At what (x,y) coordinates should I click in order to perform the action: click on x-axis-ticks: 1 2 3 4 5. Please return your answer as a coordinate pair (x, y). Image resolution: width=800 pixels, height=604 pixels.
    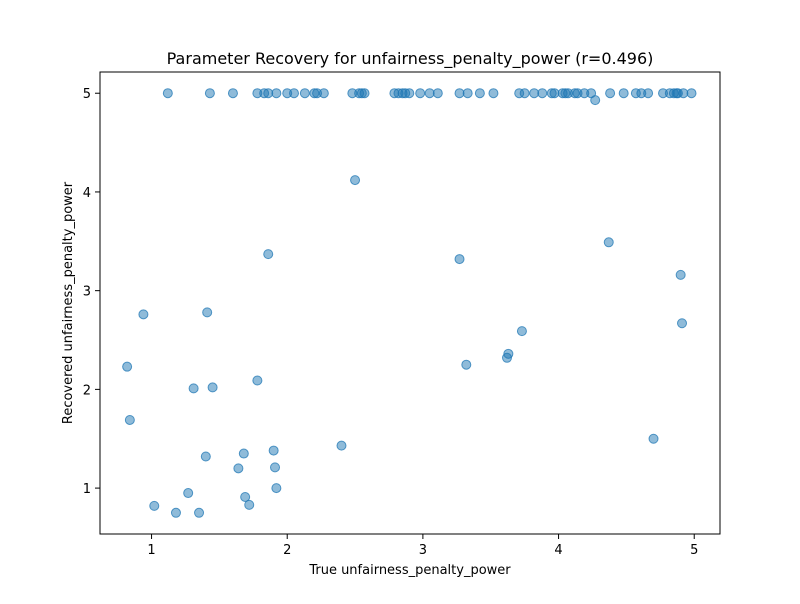
    Looking at the image, I should click on (422, 546).